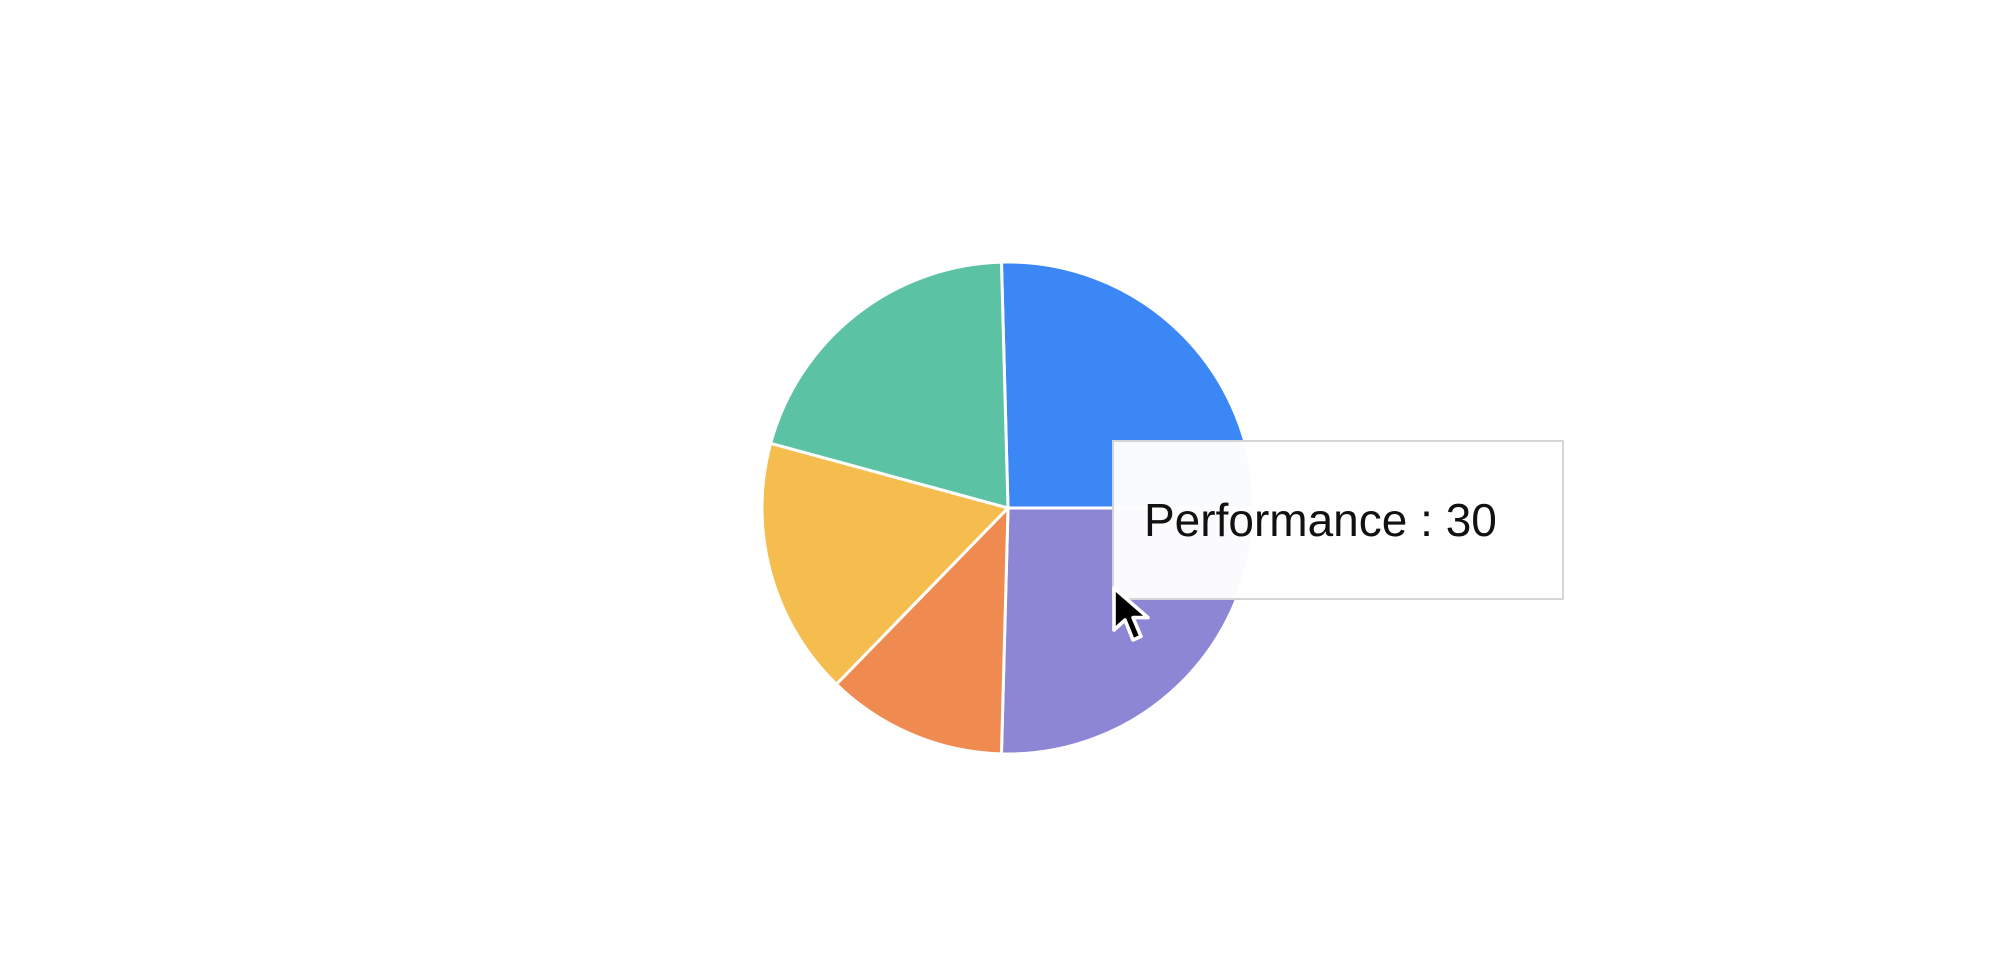  Describe the element at coordinates (1276, 520) in the screenshot. I see `tooltip-label: Performance` at that location.